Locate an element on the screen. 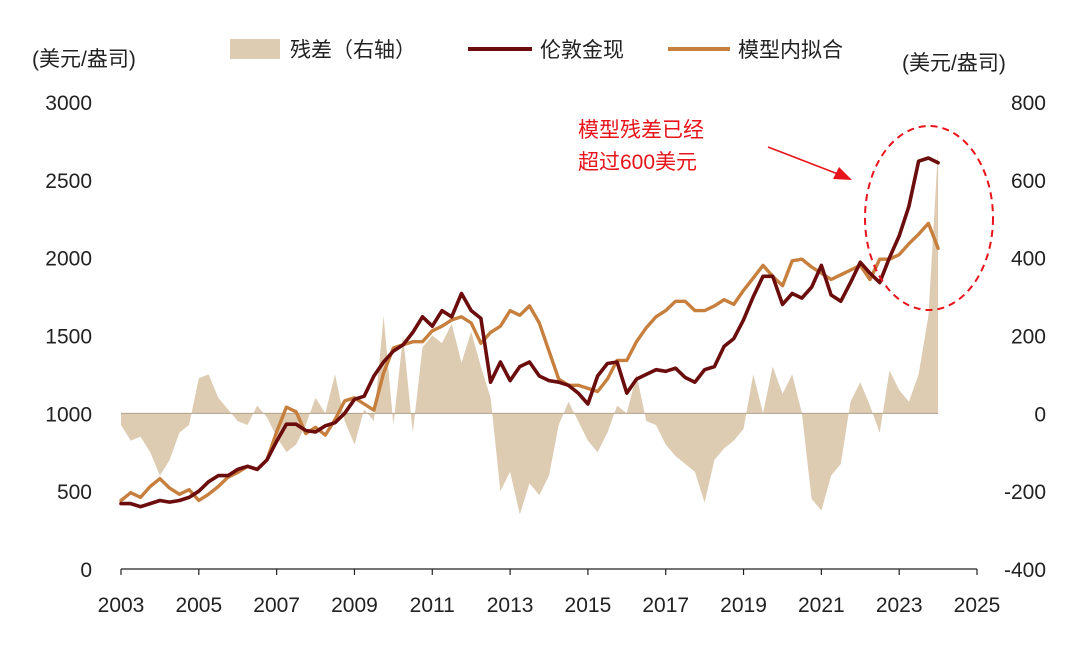 The height and width of the screenshot is (650, 1080). legend-label-residual: 残差（右轴） is located at coordinates (353, 50).